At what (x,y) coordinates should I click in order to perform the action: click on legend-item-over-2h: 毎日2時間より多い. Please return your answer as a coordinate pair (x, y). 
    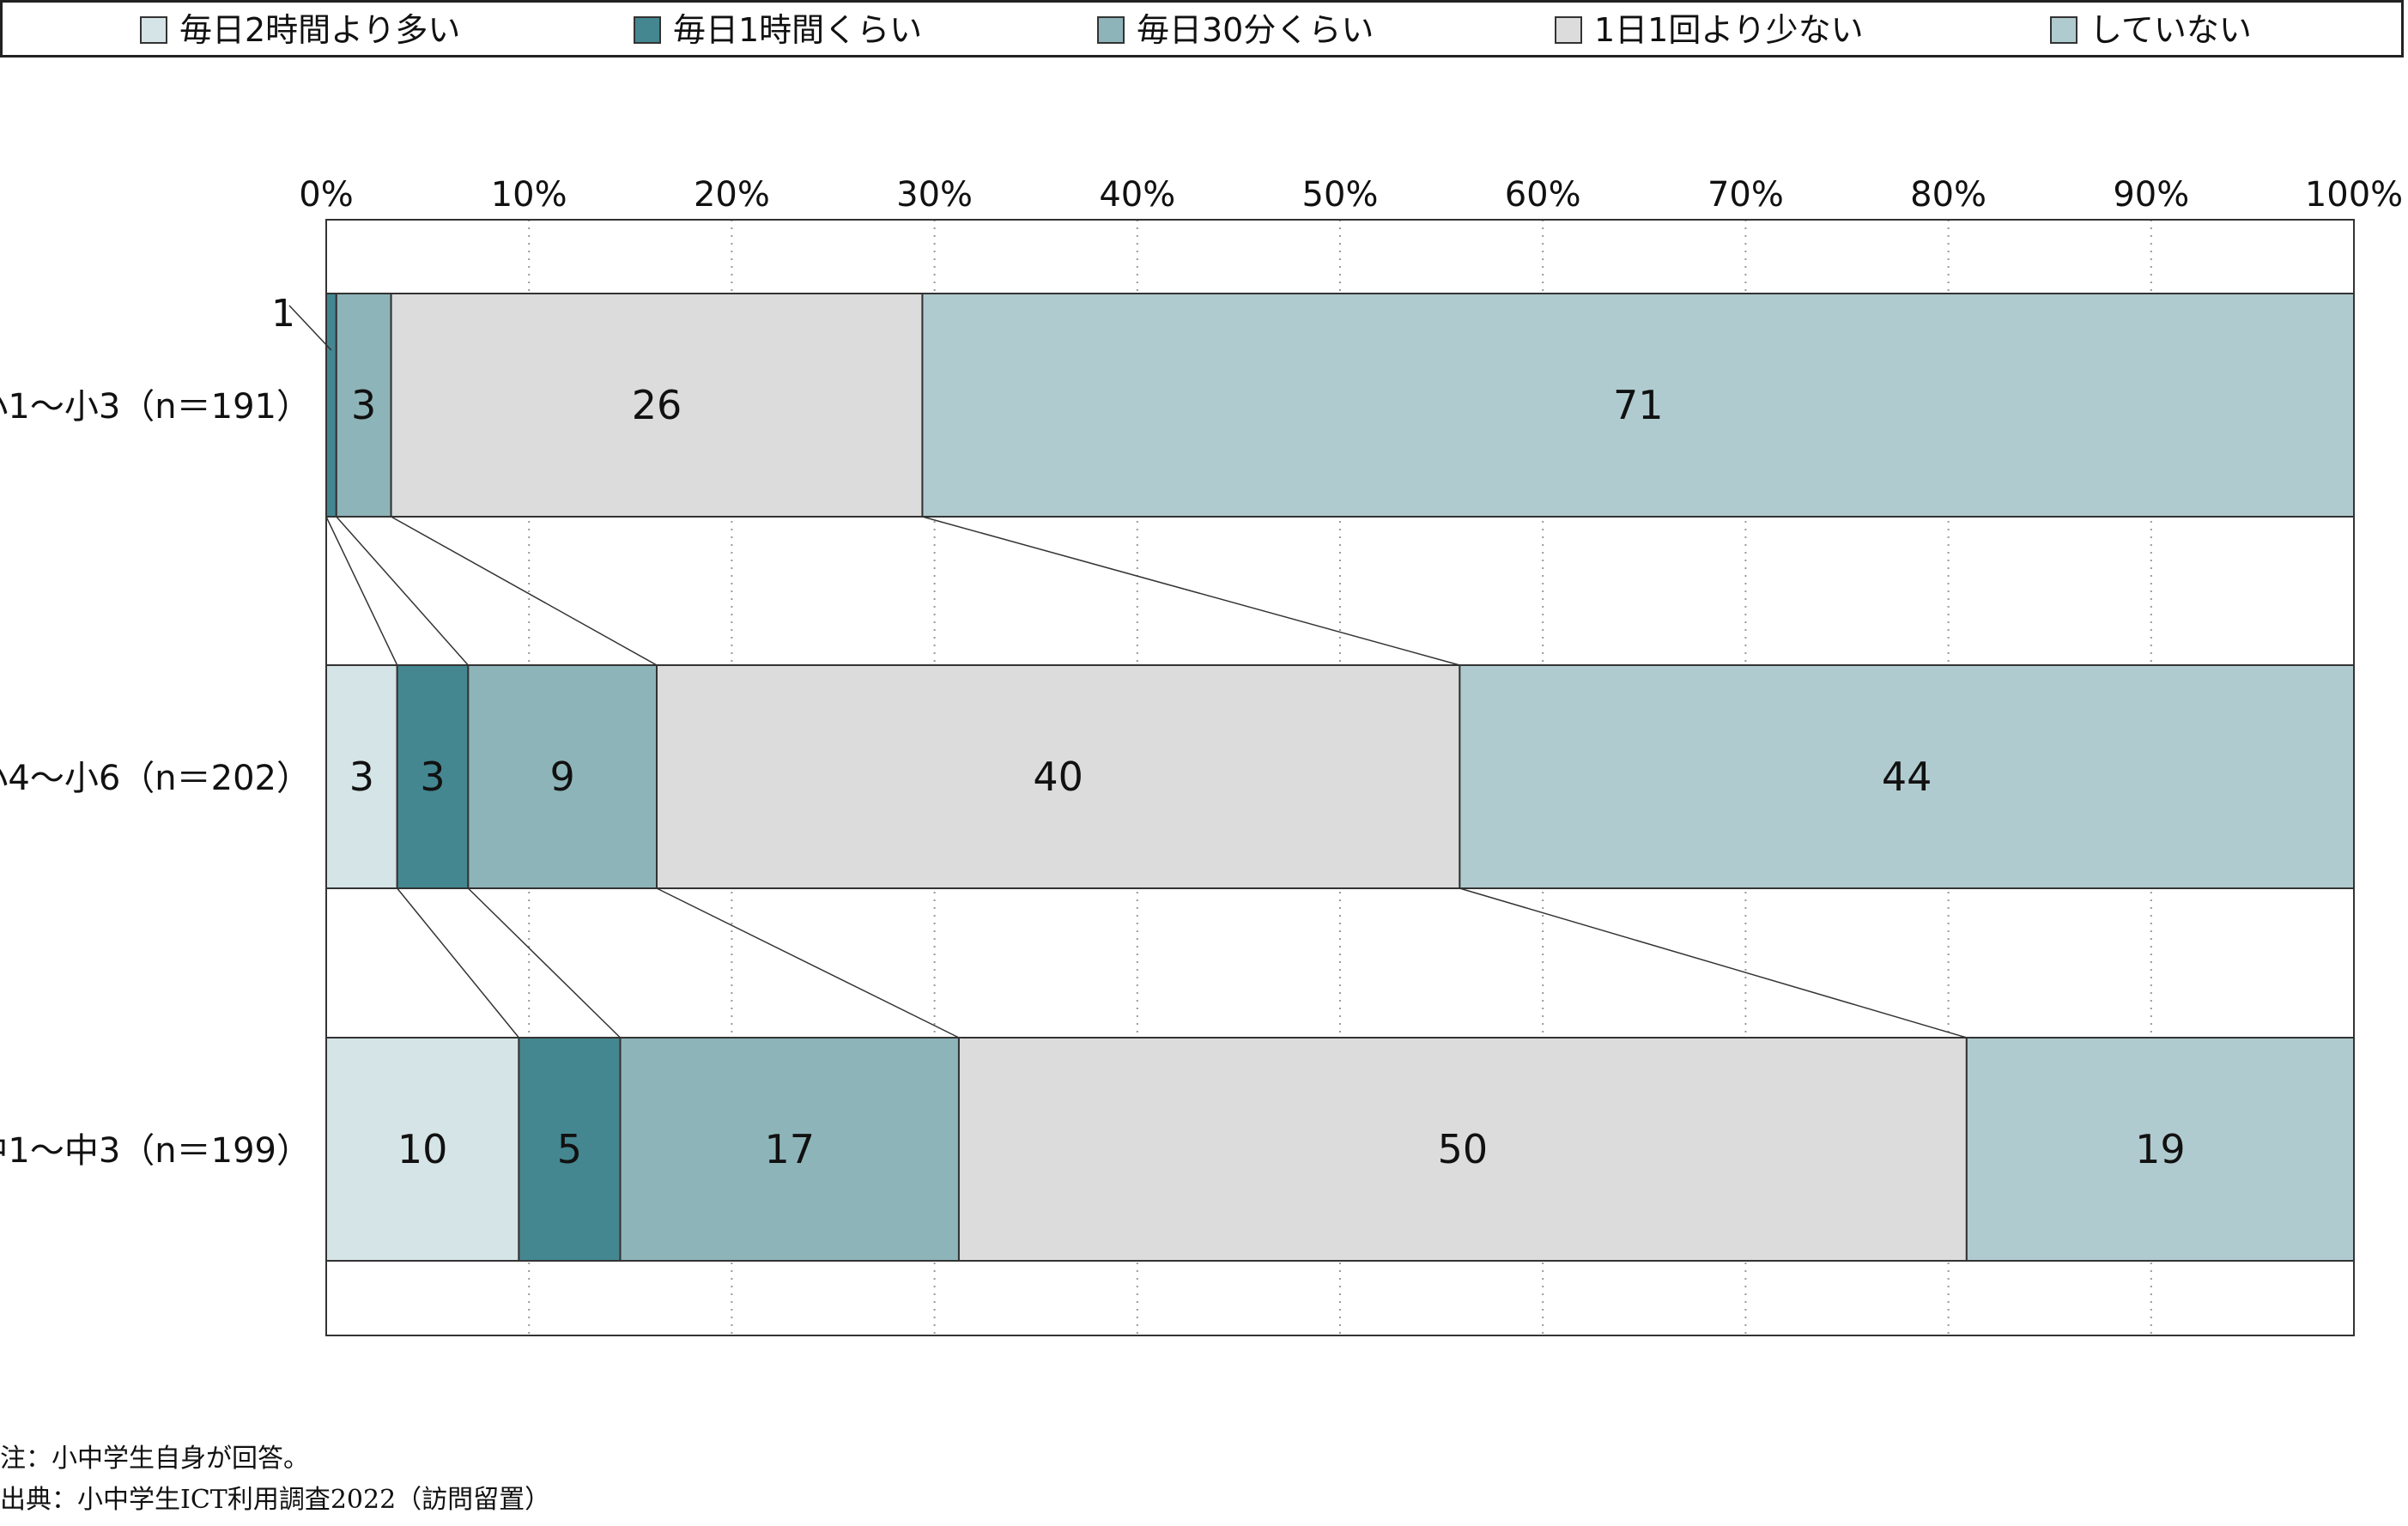
    Looking at the image, I should click on (300, 30).